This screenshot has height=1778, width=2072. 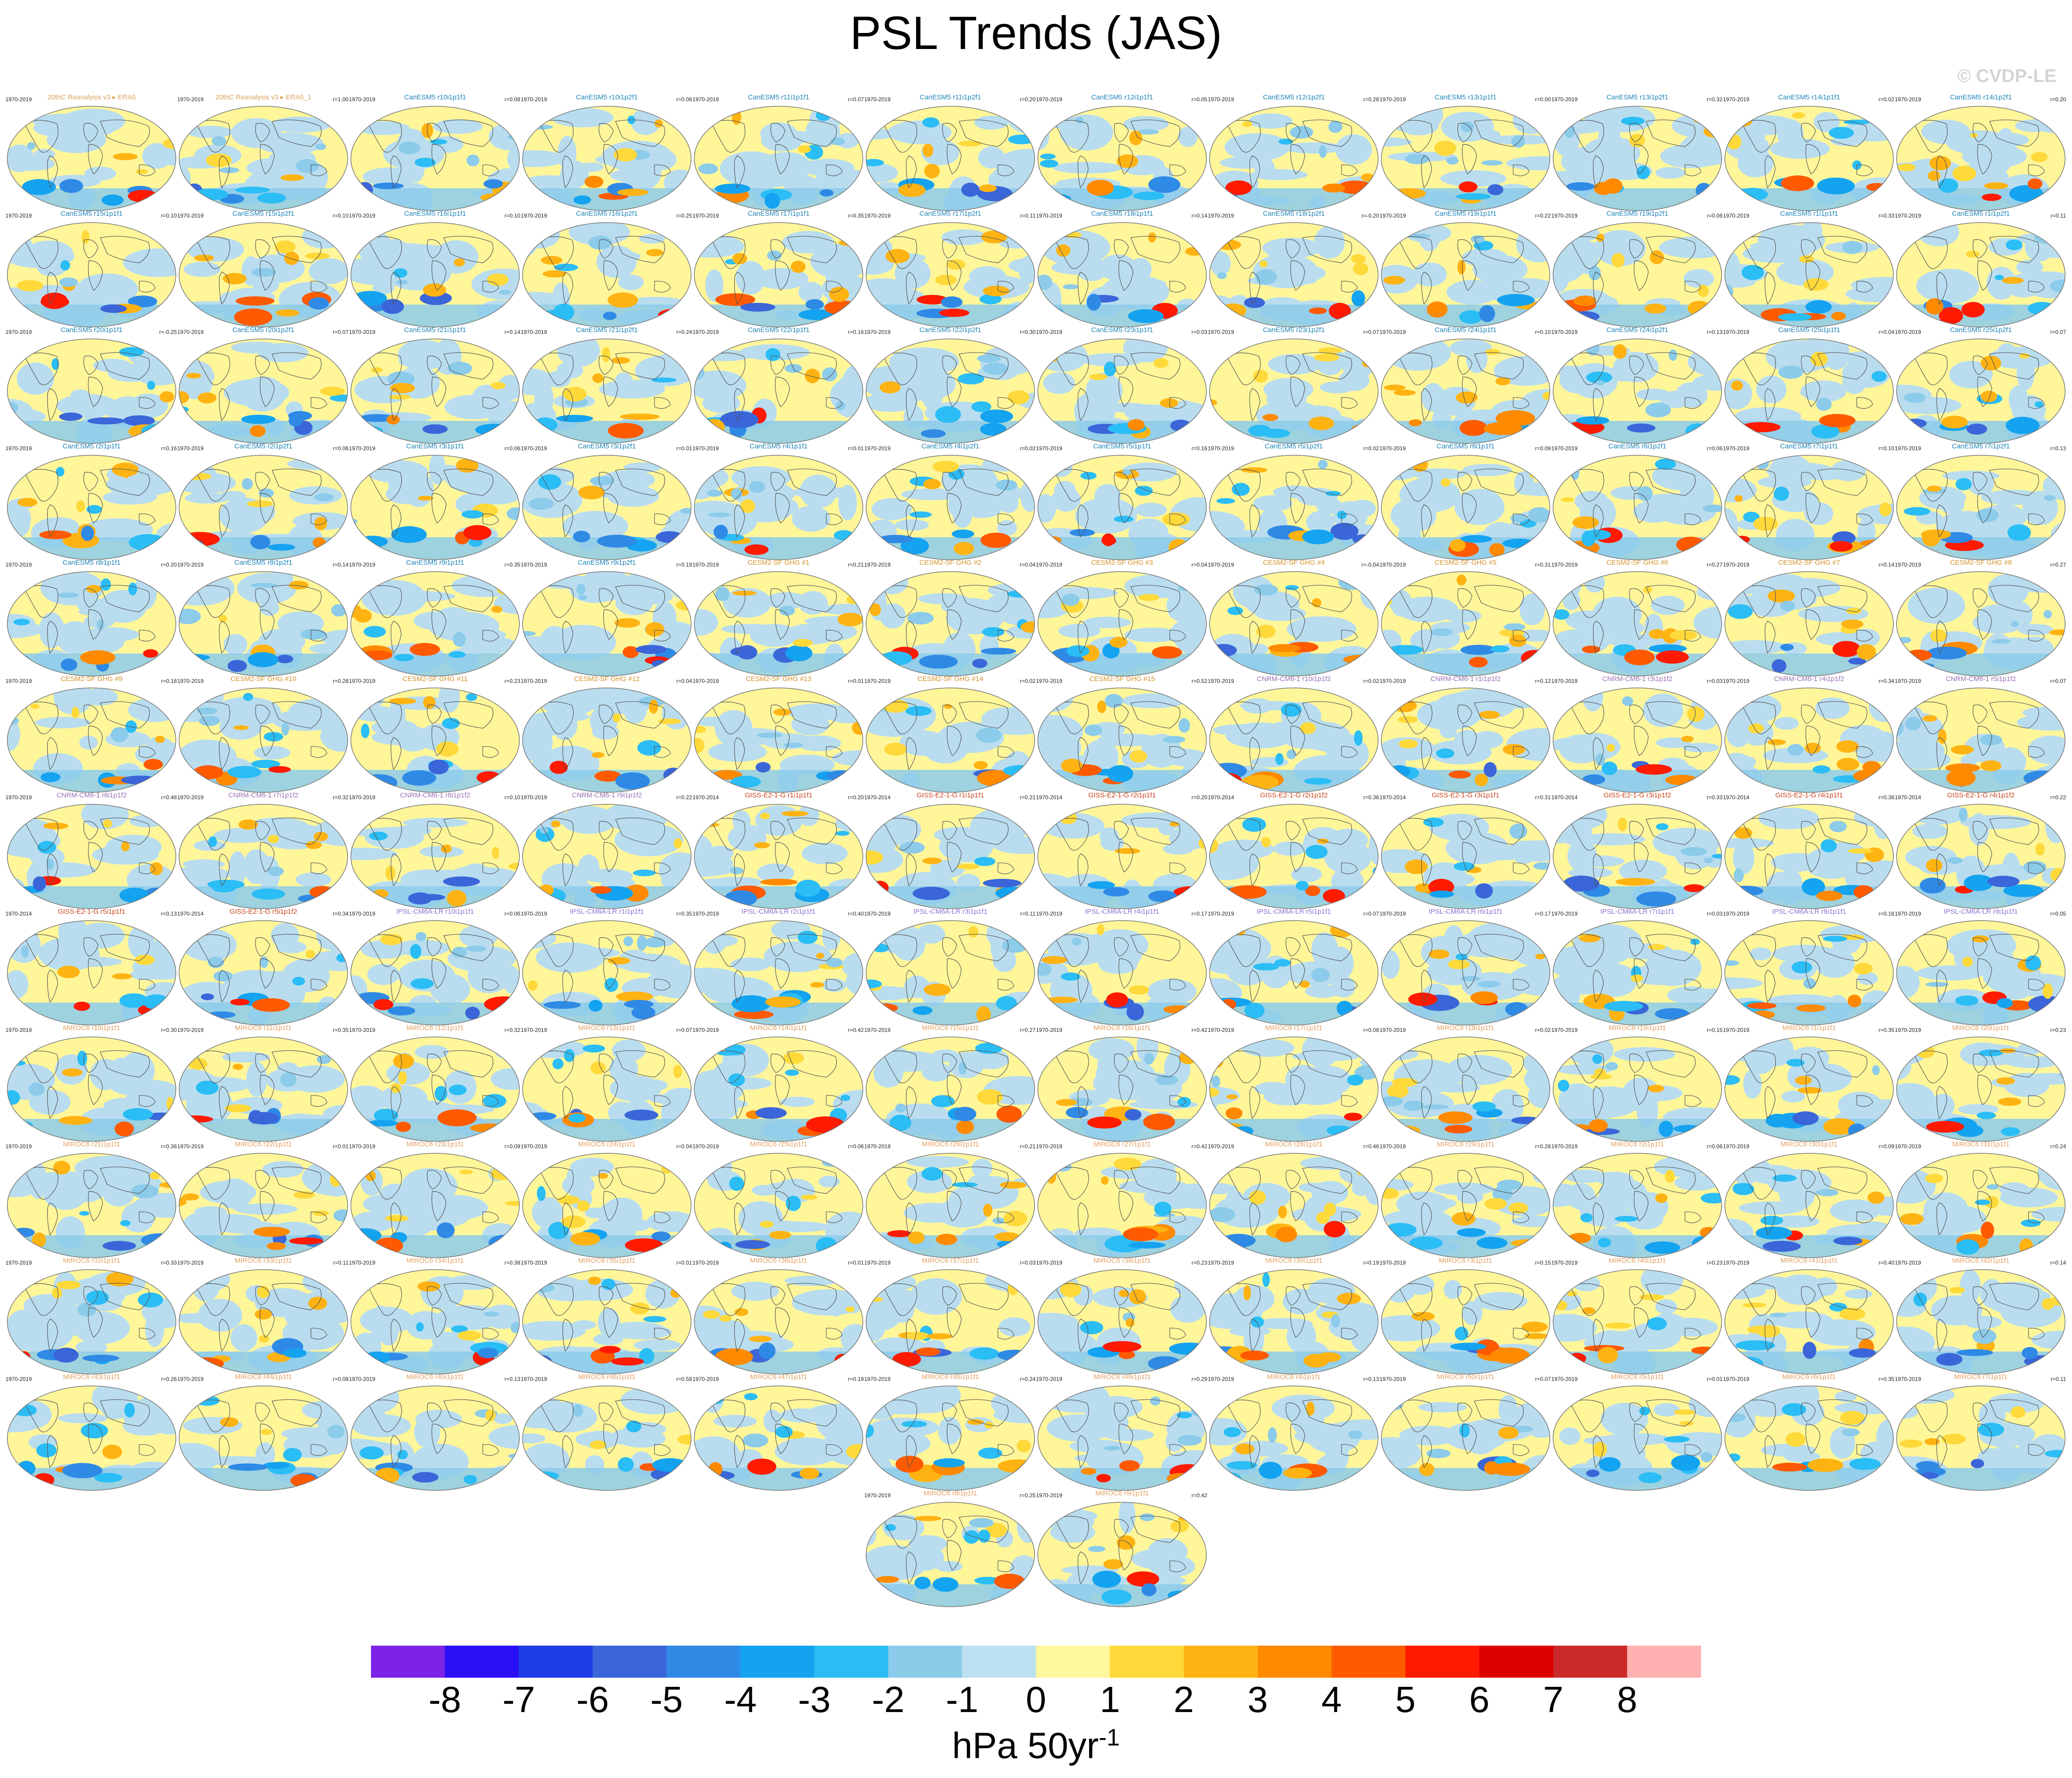 I want to click on panel-pattern-correlation: r=0.30, so click(x=169, y=1030).